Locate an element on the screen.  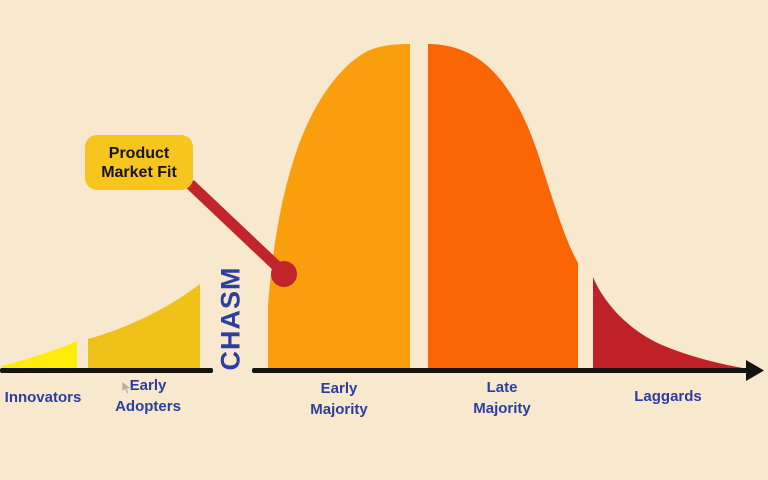
axis-arrowhead-icon is located at coordinates (755, 370).